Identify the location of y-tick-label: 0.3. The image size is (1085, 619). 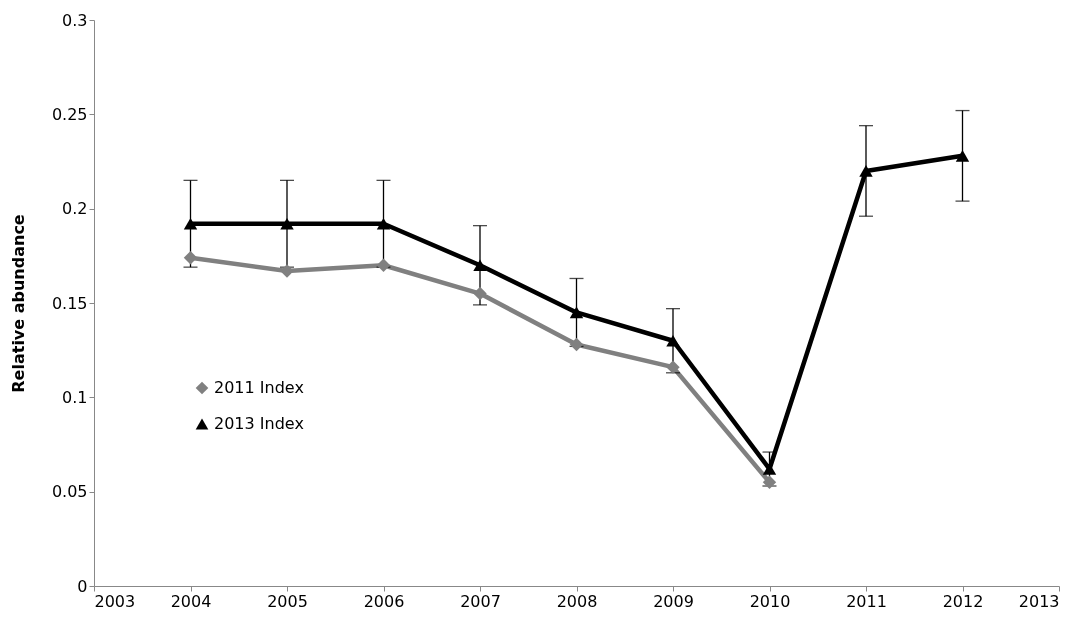
(75, 20).